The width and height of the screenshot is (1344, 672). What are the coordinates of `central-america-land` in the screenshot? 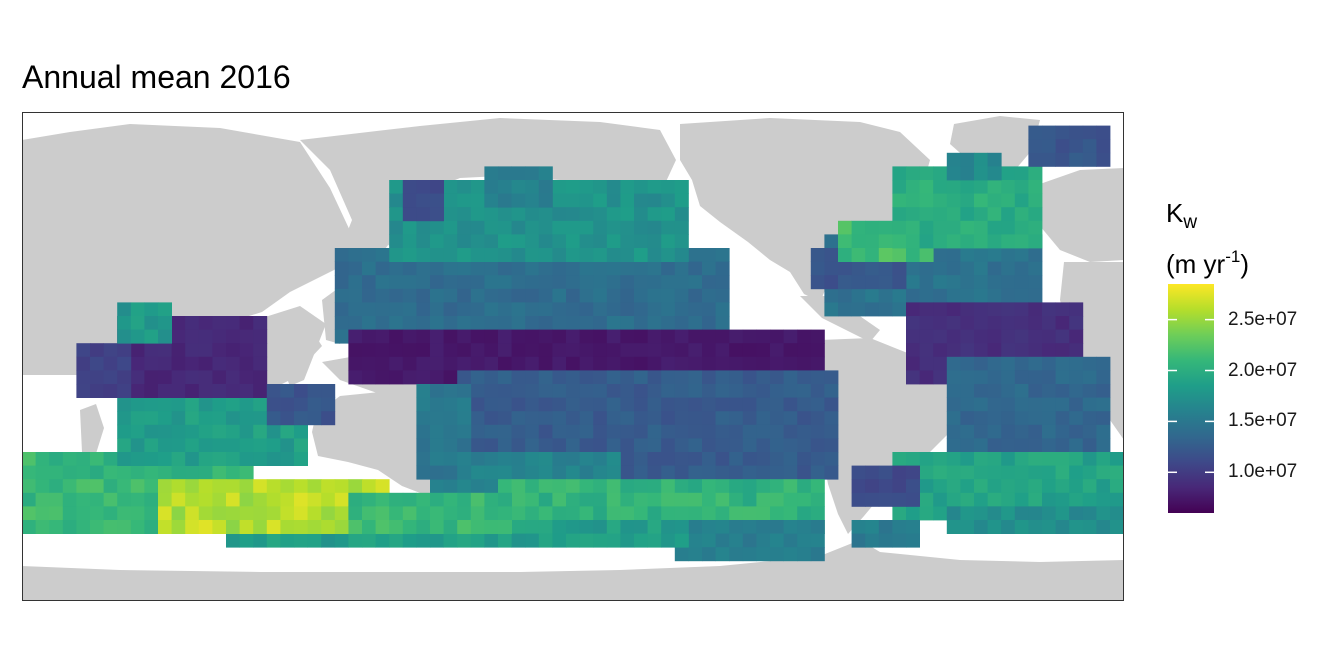 It's located at (840, 319).